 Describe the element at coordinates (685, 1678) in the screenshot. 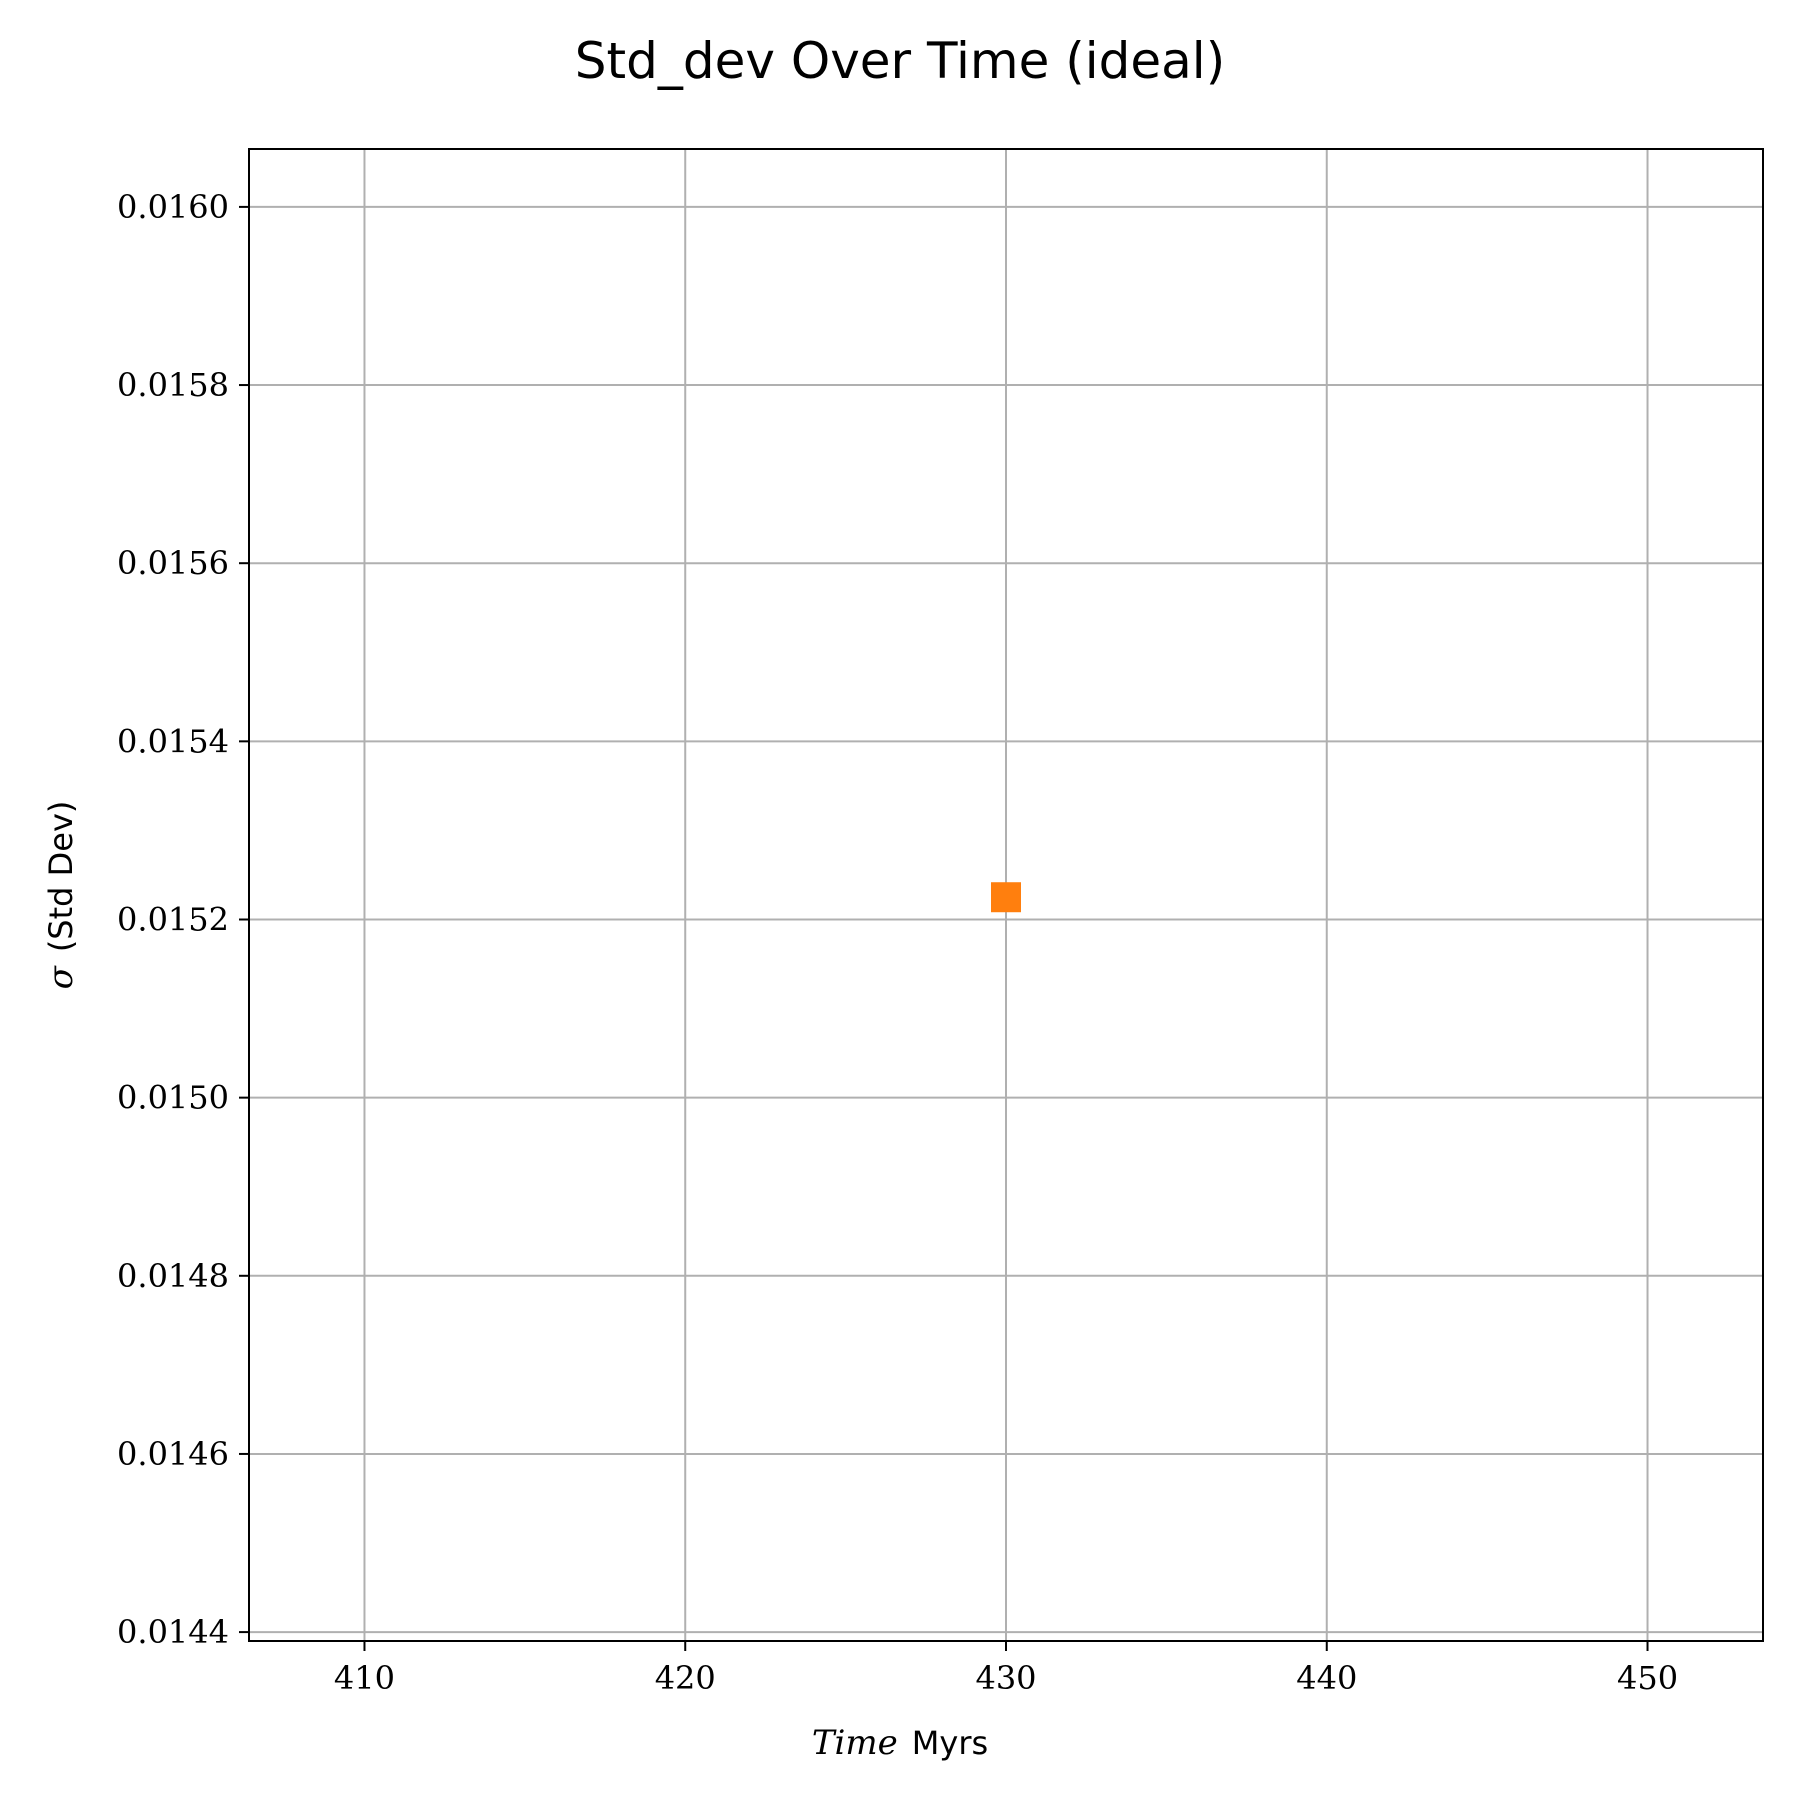

I see `x-tick-label: 420` at that location.